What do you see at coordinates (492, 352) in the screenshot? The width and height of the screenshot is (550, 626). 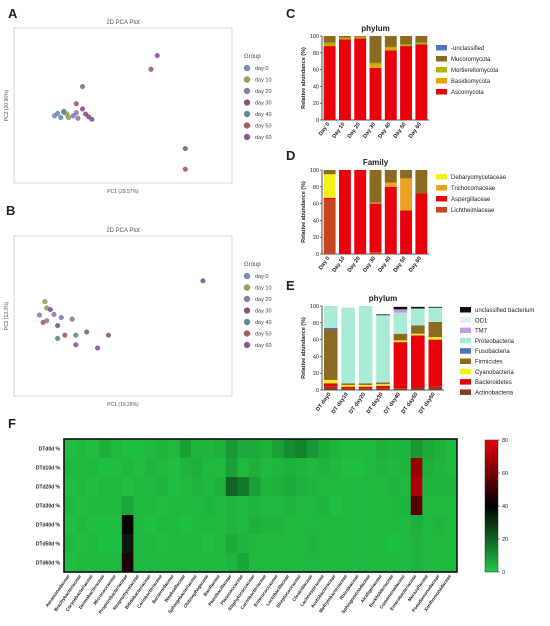 I see `legend-label: Fusobacteria` at bounding box center [492, 352].